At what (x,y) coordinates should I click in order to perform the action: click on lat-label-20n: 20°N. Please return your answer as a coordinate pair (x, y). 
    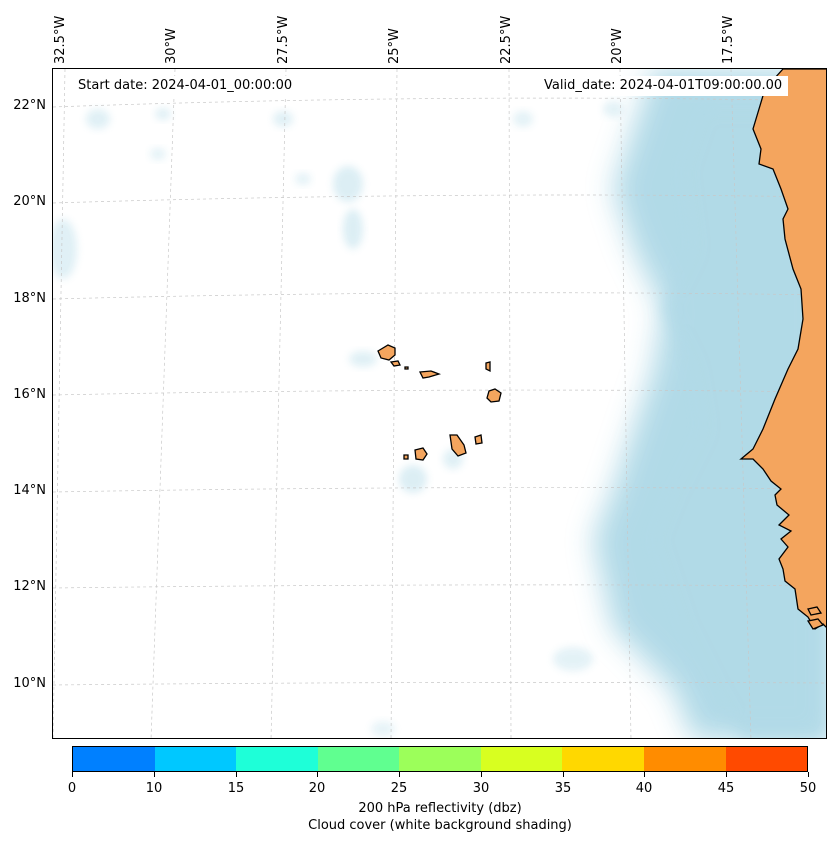
    Looking at the image, I should click on (29, 201).